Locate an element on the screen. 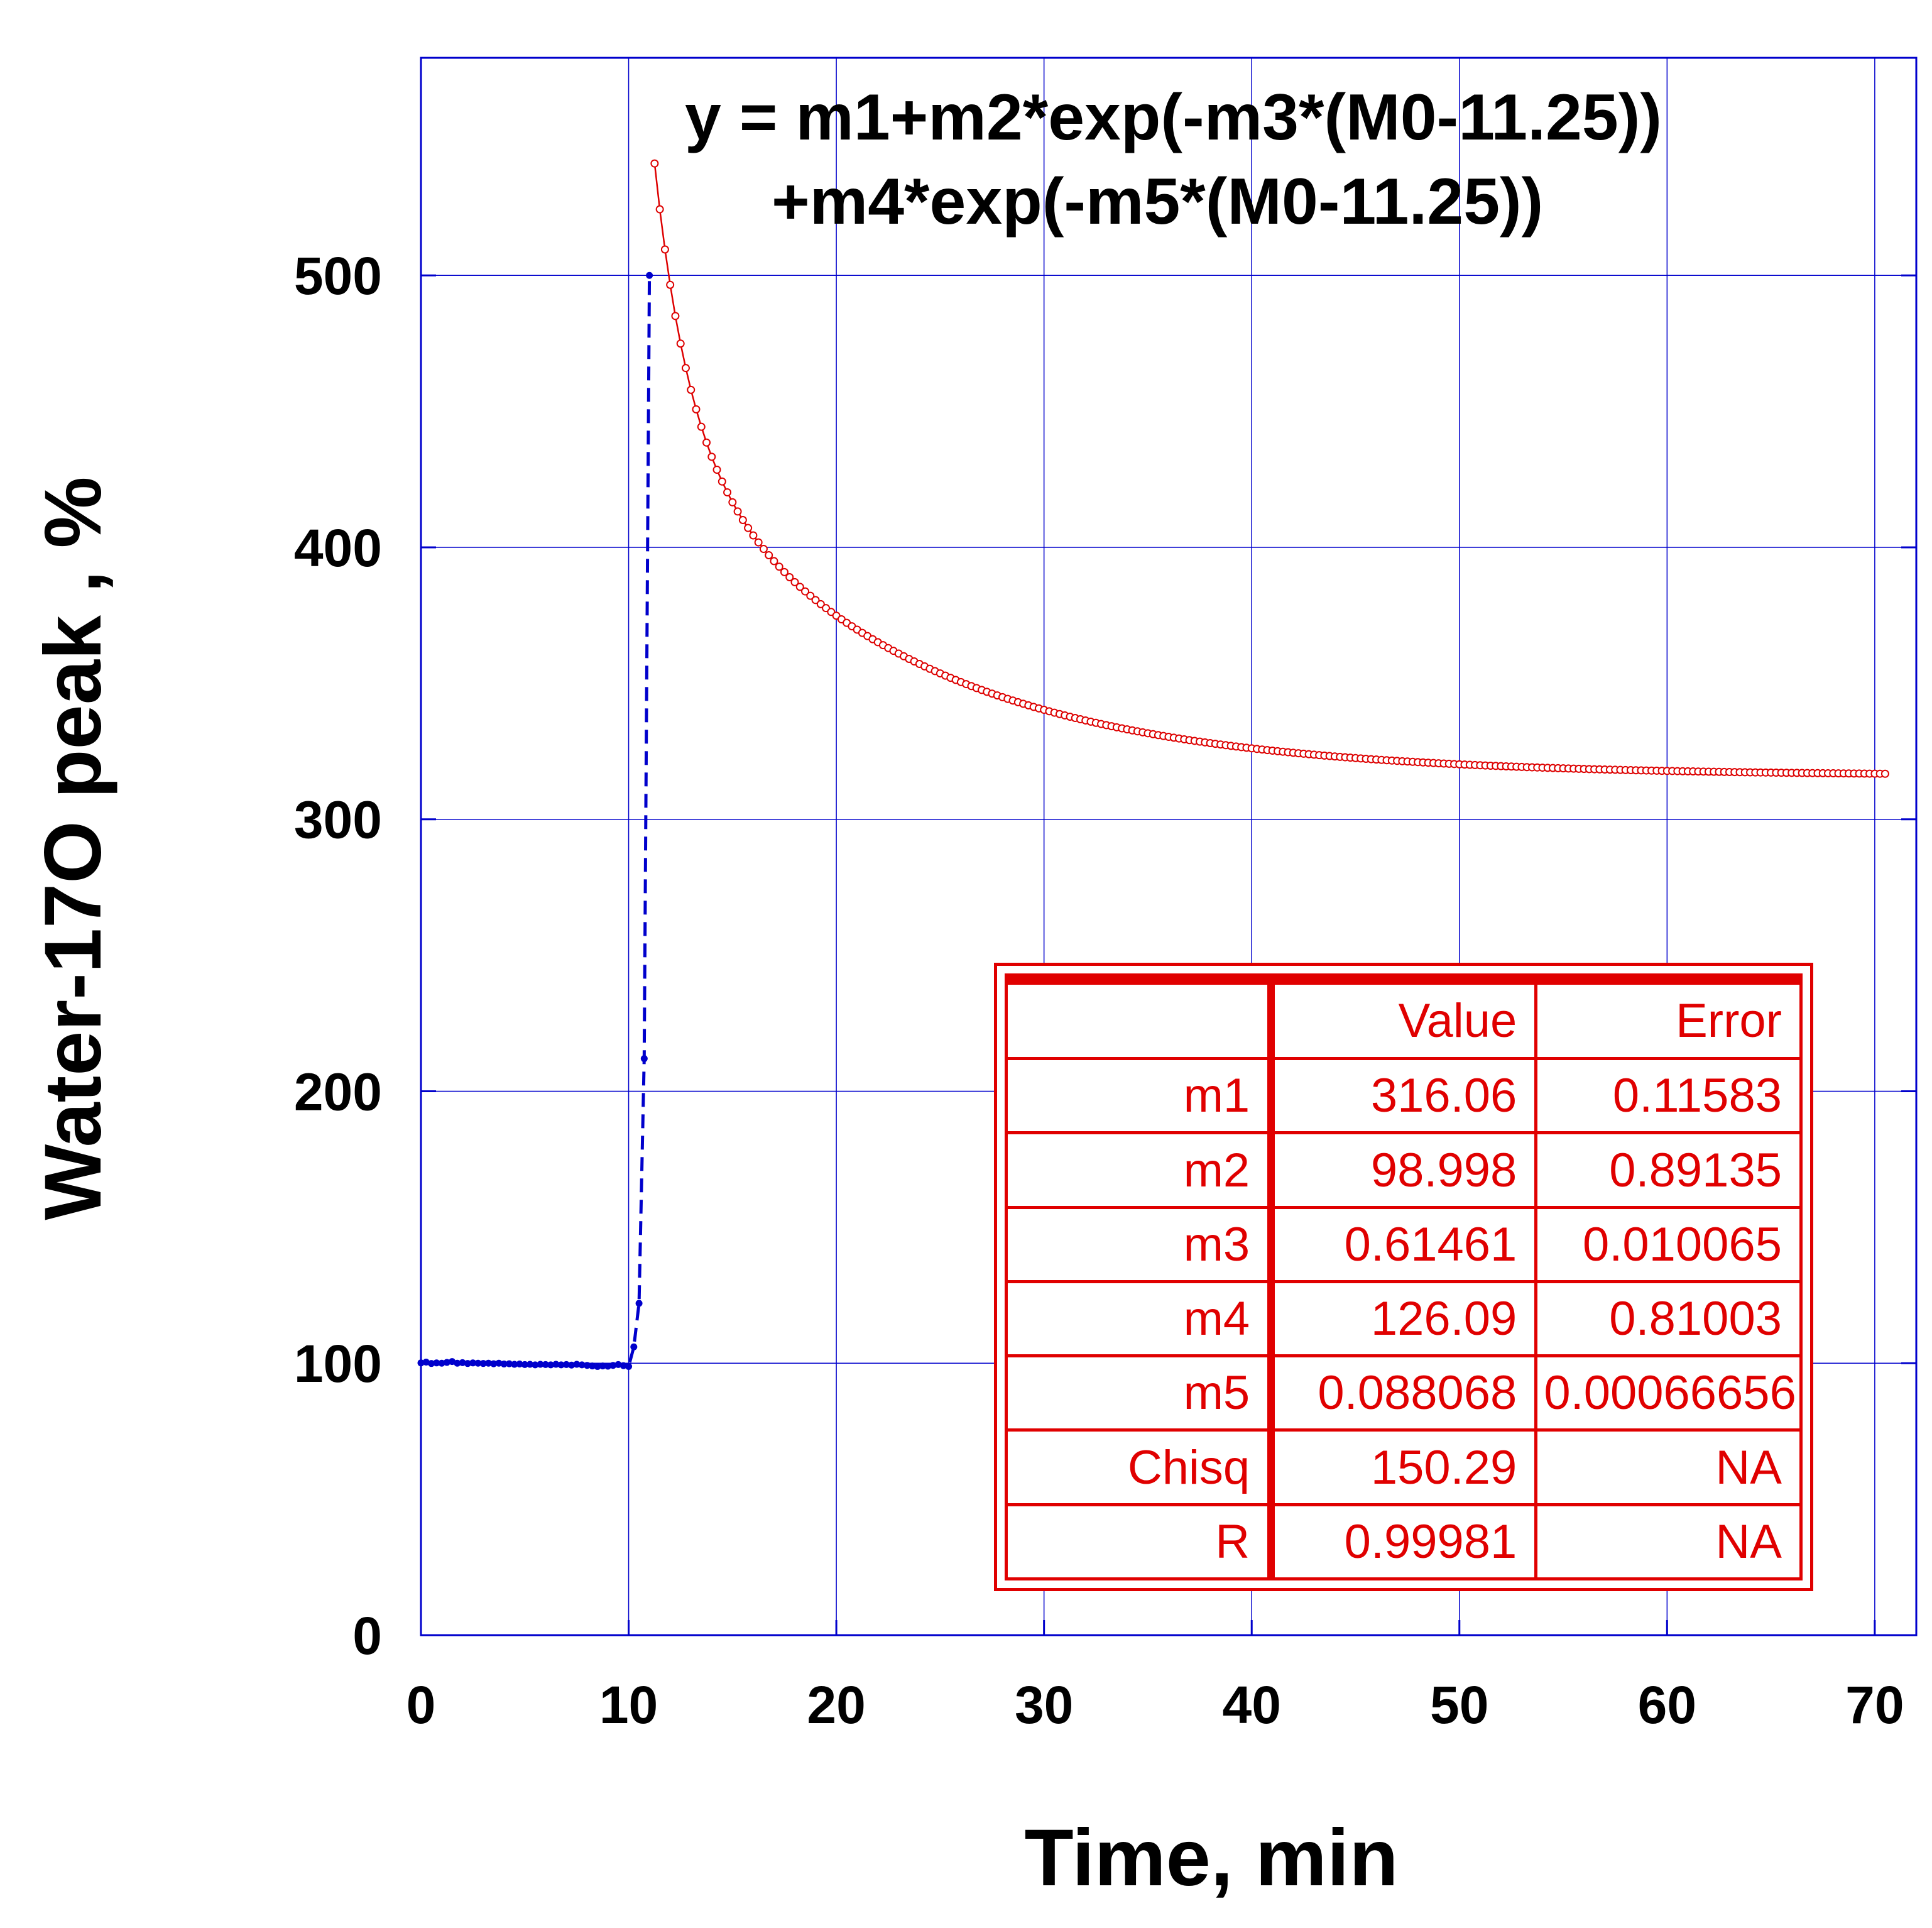 Image resolution: width=1932 pixels, height=1928 pixels. x-tick-label: 50 is located at coordinates (1459, 1704).